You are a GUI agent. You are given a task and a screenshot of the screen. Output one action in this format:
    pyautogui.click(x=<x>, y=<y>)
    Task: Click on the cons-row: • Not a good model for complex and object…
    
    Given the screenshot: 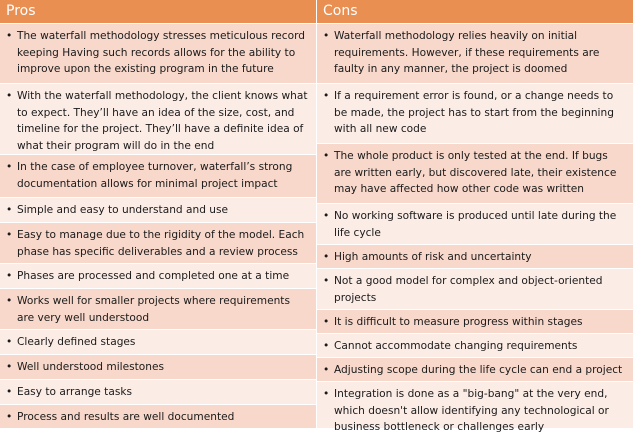 What is the action you would take?
    pyautogui.click(x=475, y=288)
    